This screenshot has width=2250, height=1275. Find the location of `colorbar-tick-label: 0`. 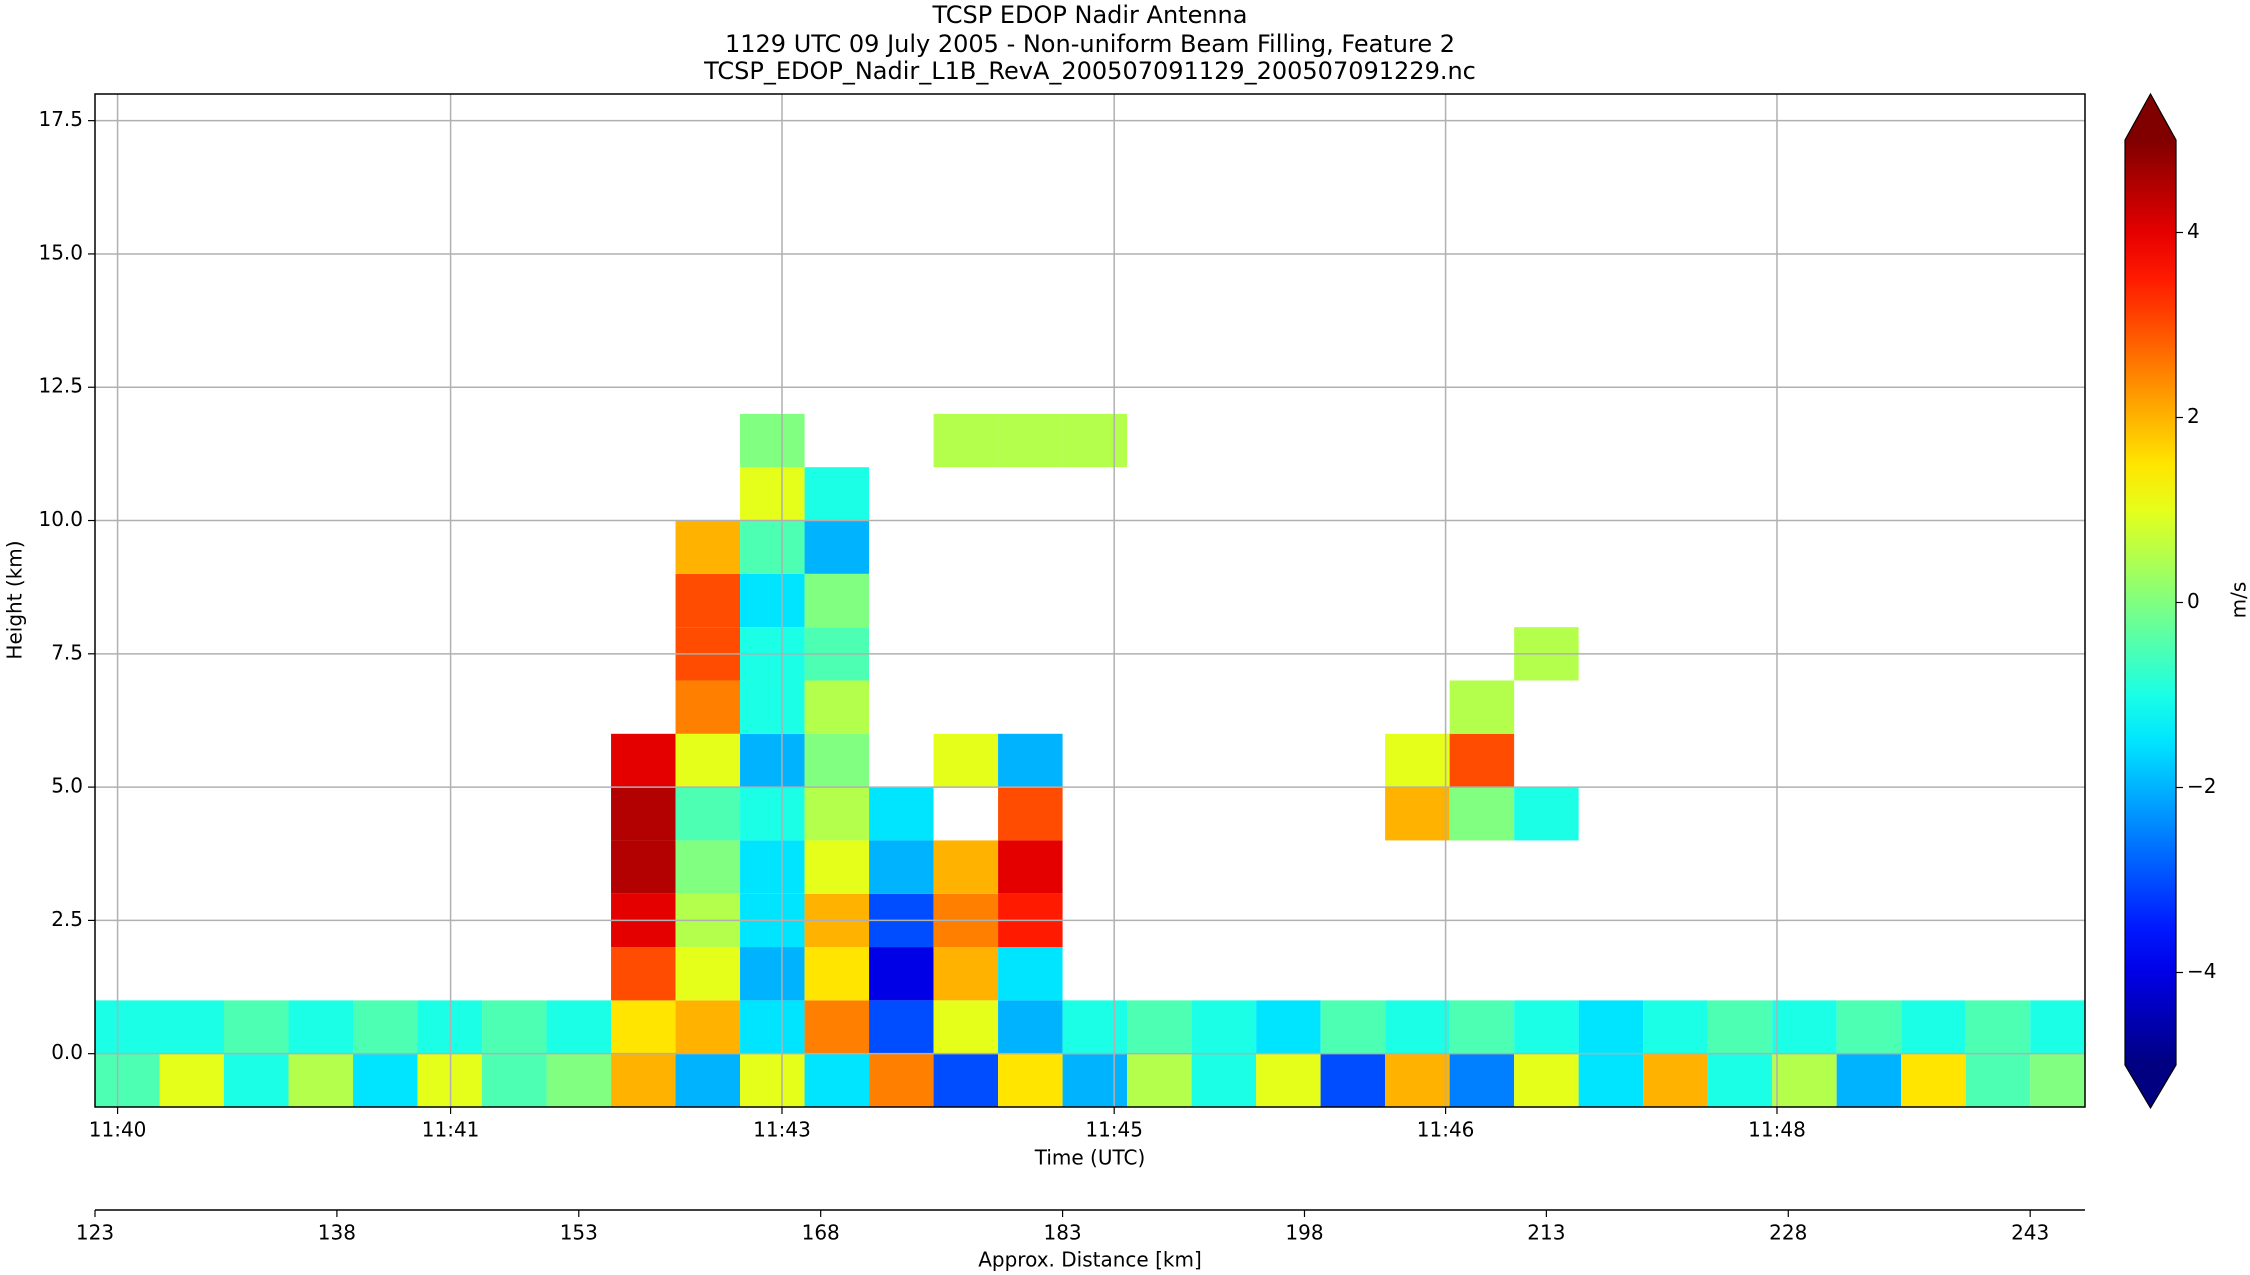

colorbar-tick-label: 0 is located at coordinates (2193, 601).